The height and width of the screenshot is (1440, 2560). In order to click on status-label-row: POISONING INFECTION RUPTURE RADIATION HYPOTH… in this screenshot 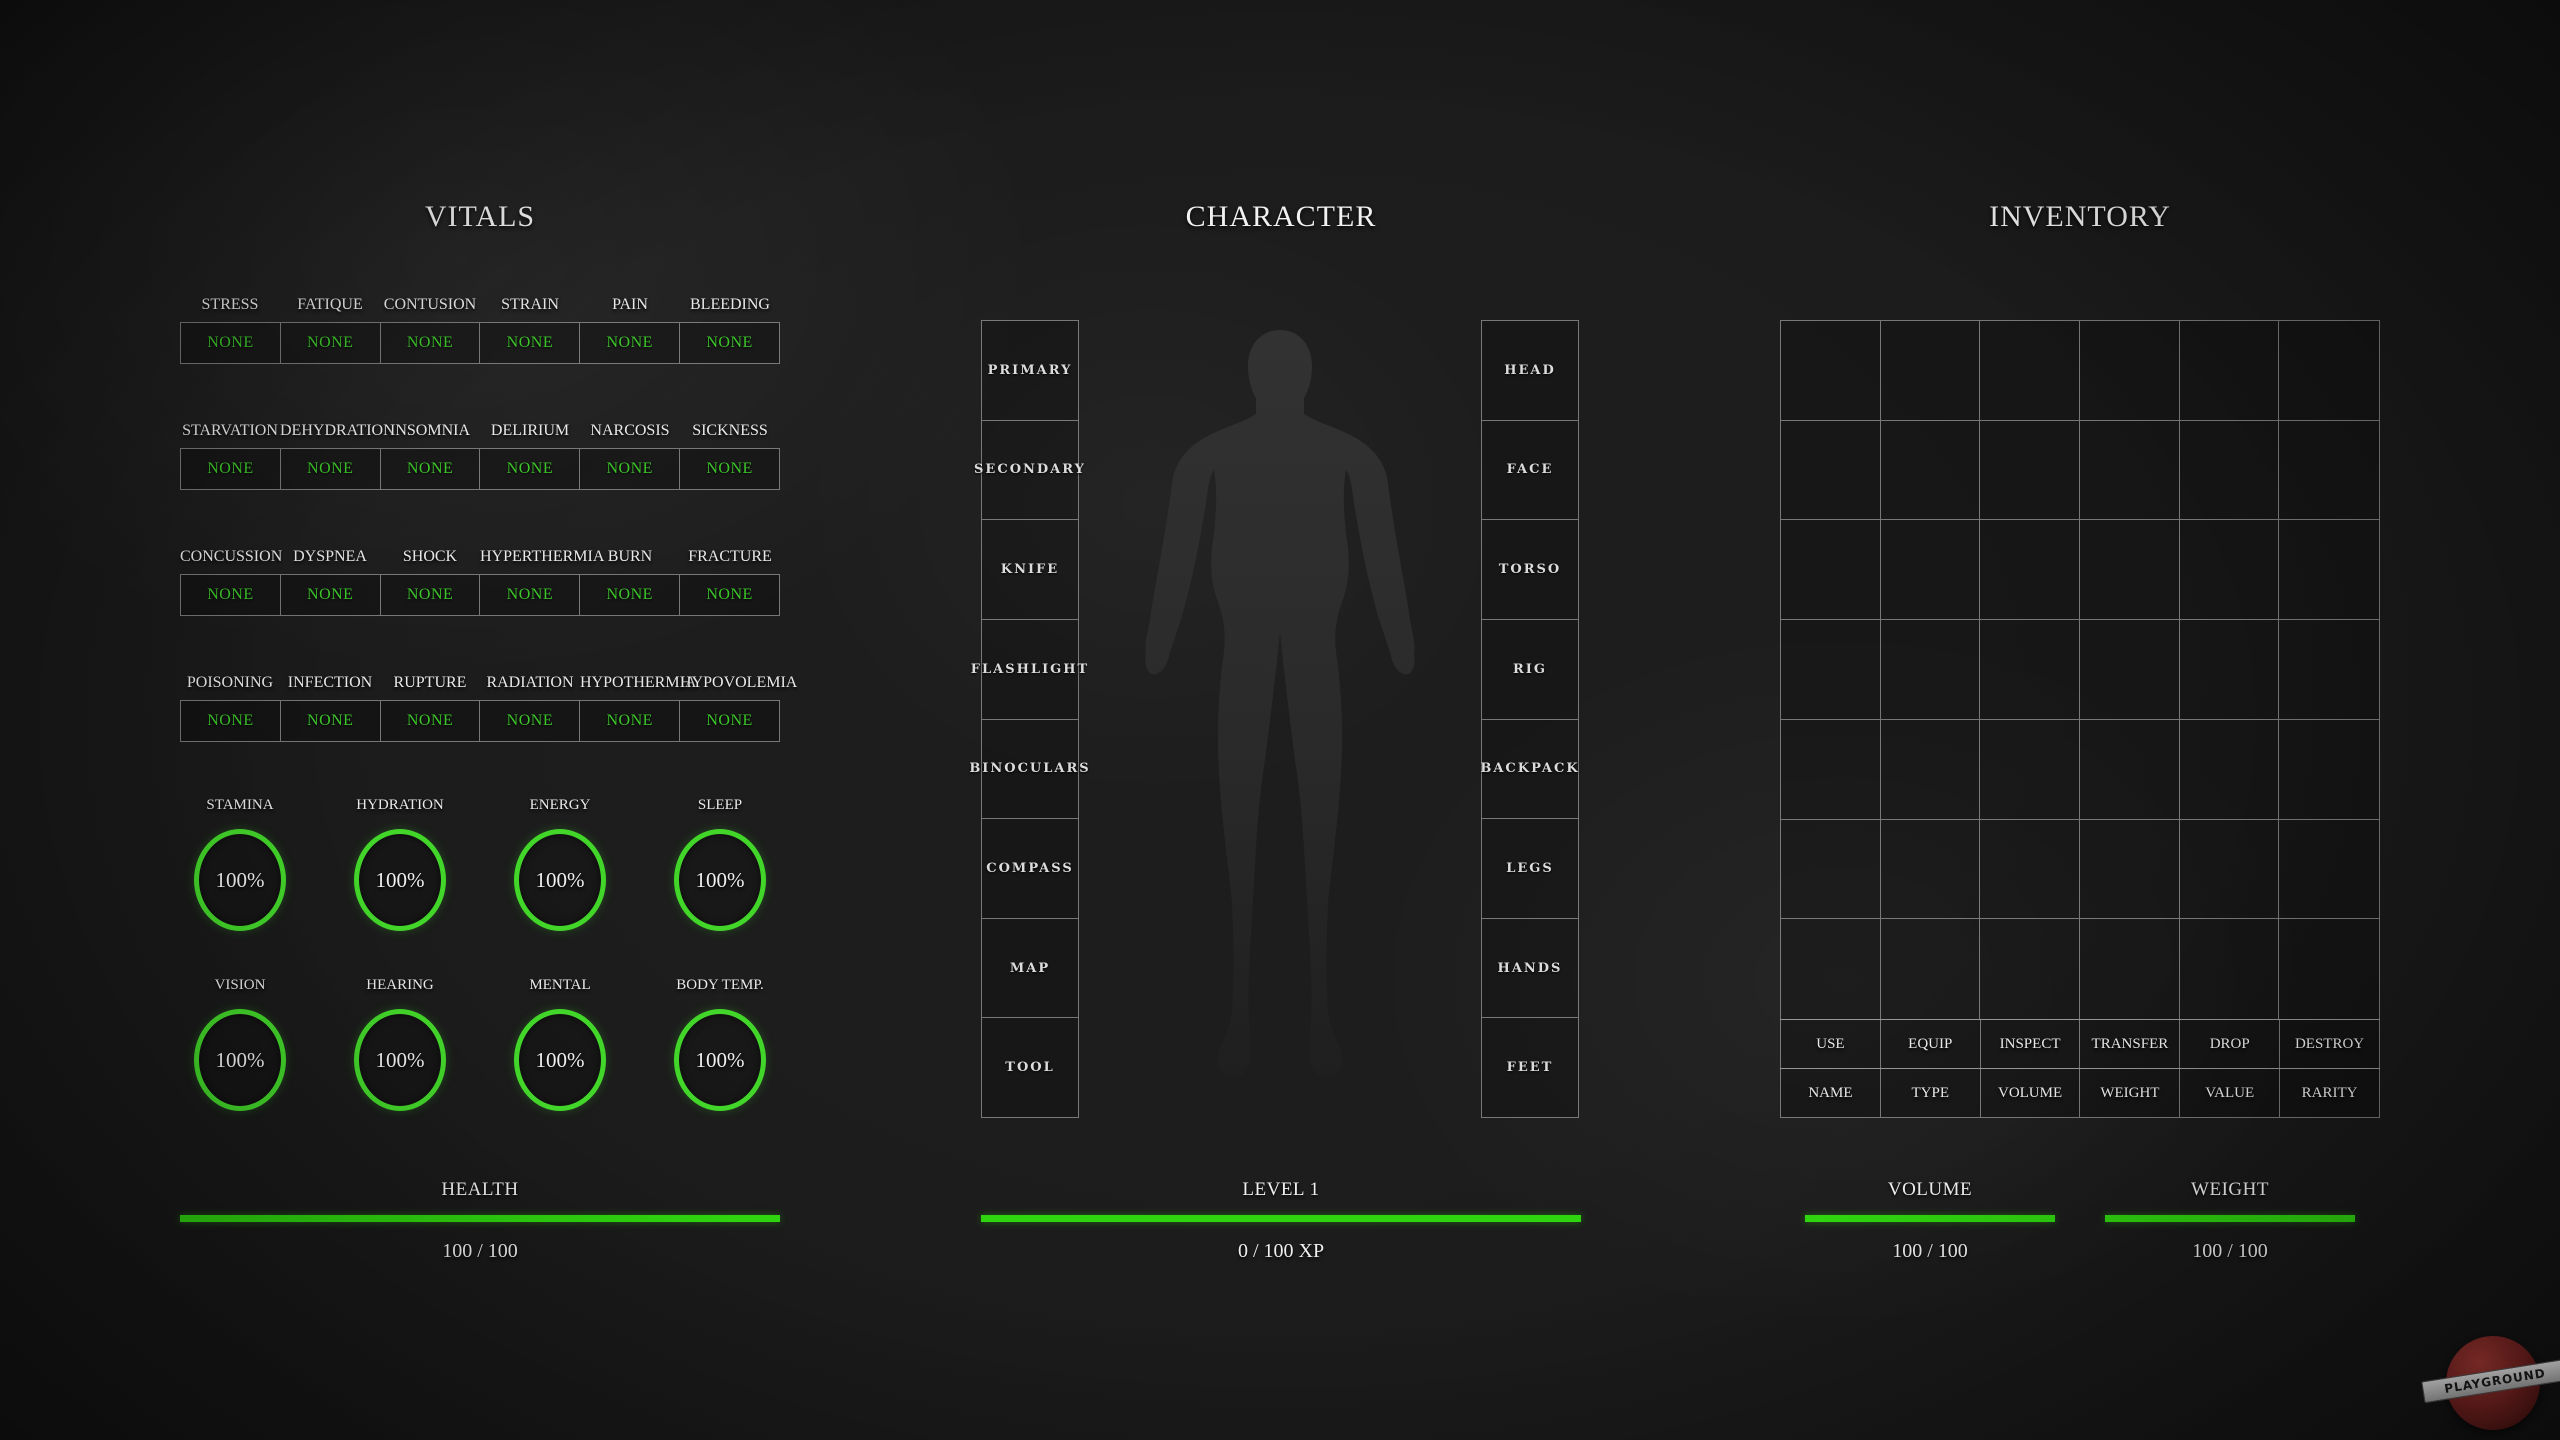, I will do `click(488, 683)`.